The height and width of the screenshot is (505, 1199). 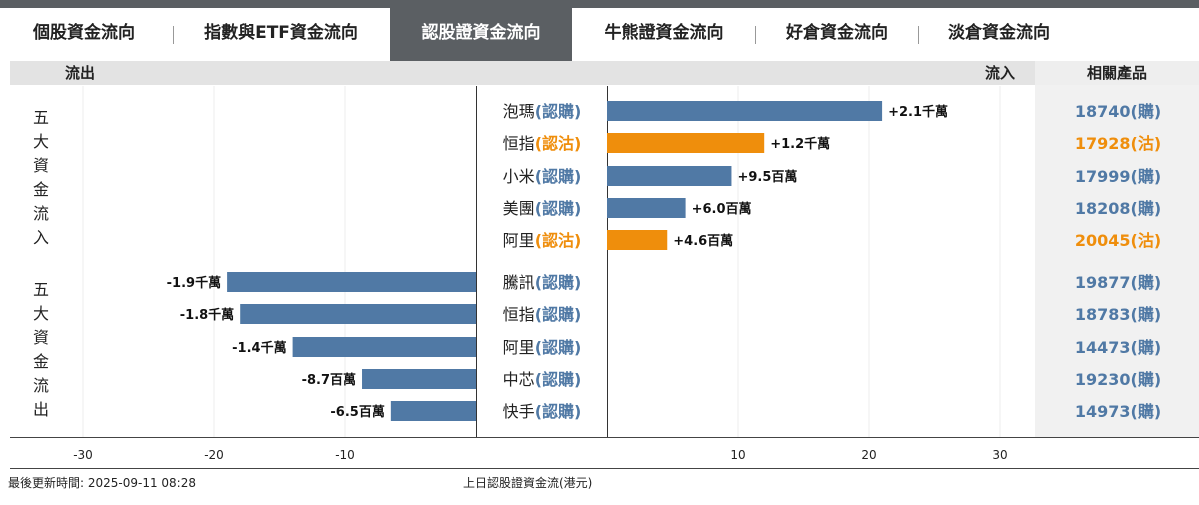 I want to click on related-product-link: 14473(購), so click(x=1118, y=347).